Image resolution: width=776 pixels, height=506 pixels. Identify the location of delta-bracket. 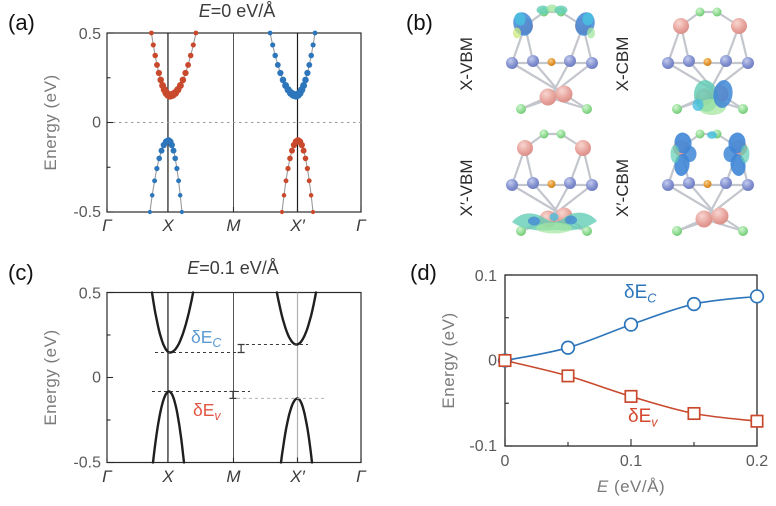
(241, 348).